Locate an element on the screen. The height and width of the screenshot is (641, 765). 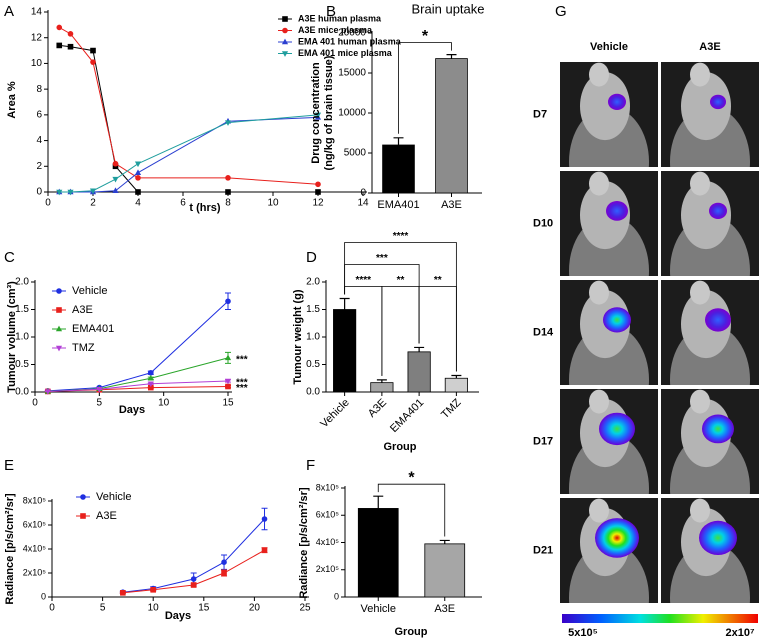
y-axis-label: Area % is located at coordinates (12, 100).